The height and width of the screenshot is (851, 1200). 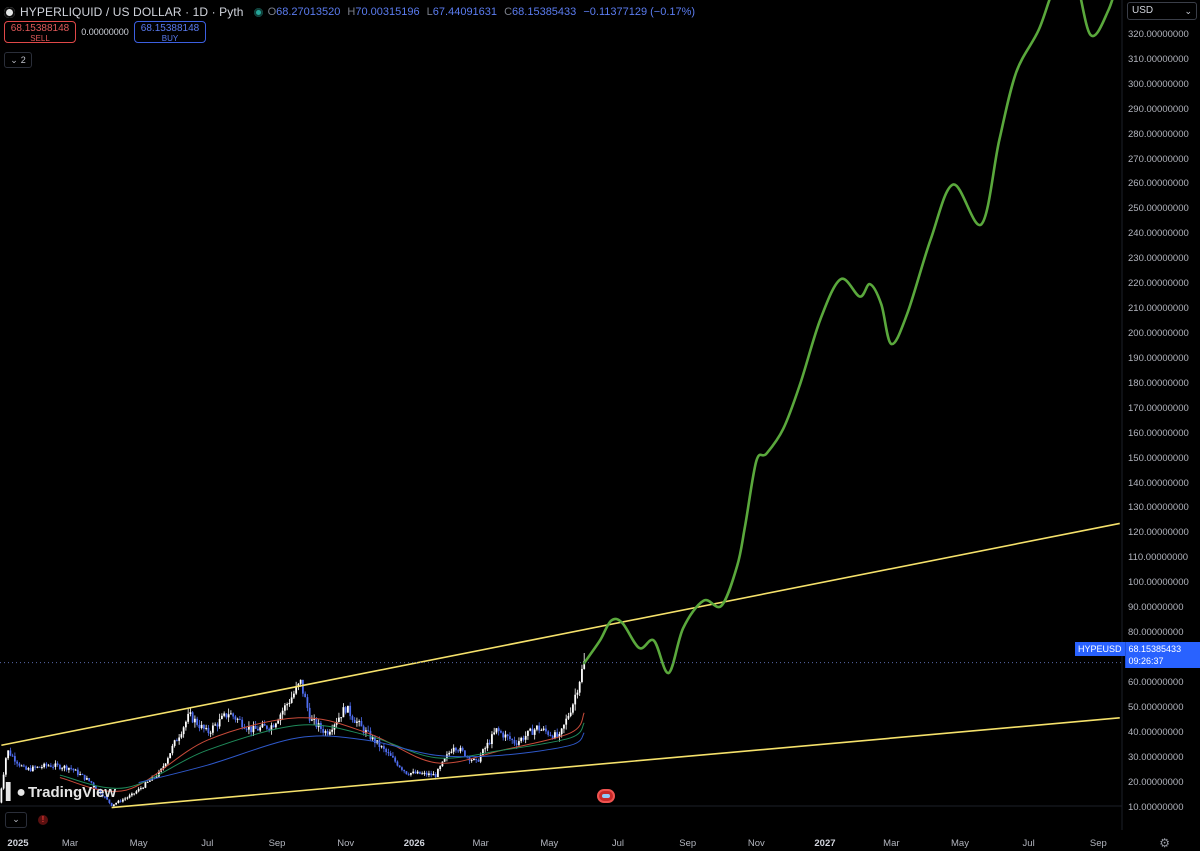 What do you see at coordinates (1162, 655) in the screenshot?
I see `last-price-box: 68.15385433 09:26:37` at bounding box center [1162, 655].